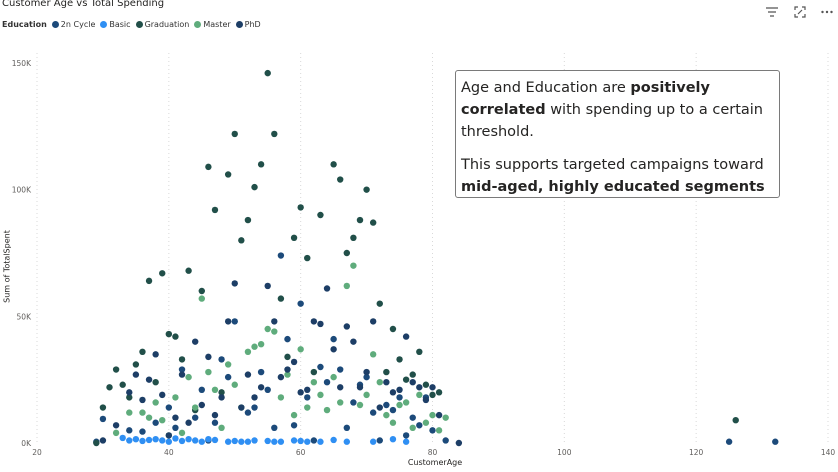 This screenshot has width=838, height=472. Describe the element at coordinates (120, 24) in the screenshot. I see `legend-label: Basic` at that location.